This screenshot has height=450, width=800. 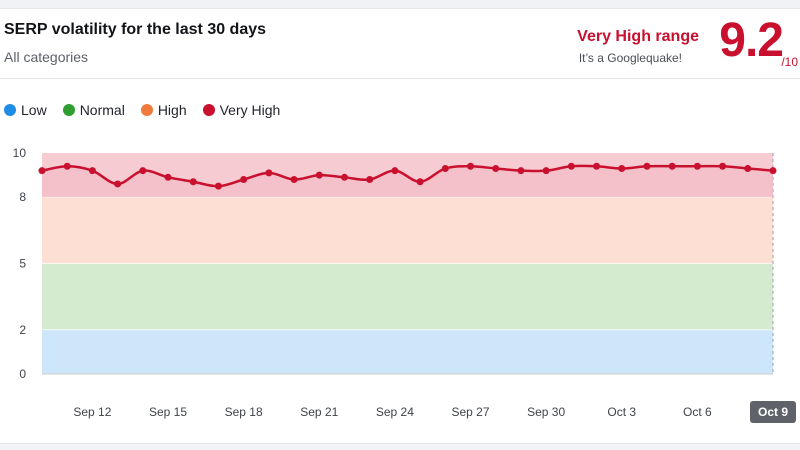 What do you see at coordinates (22, 374) in the screenshot?
I see `y-tick-label: 0` at bounding box center [22, 374].